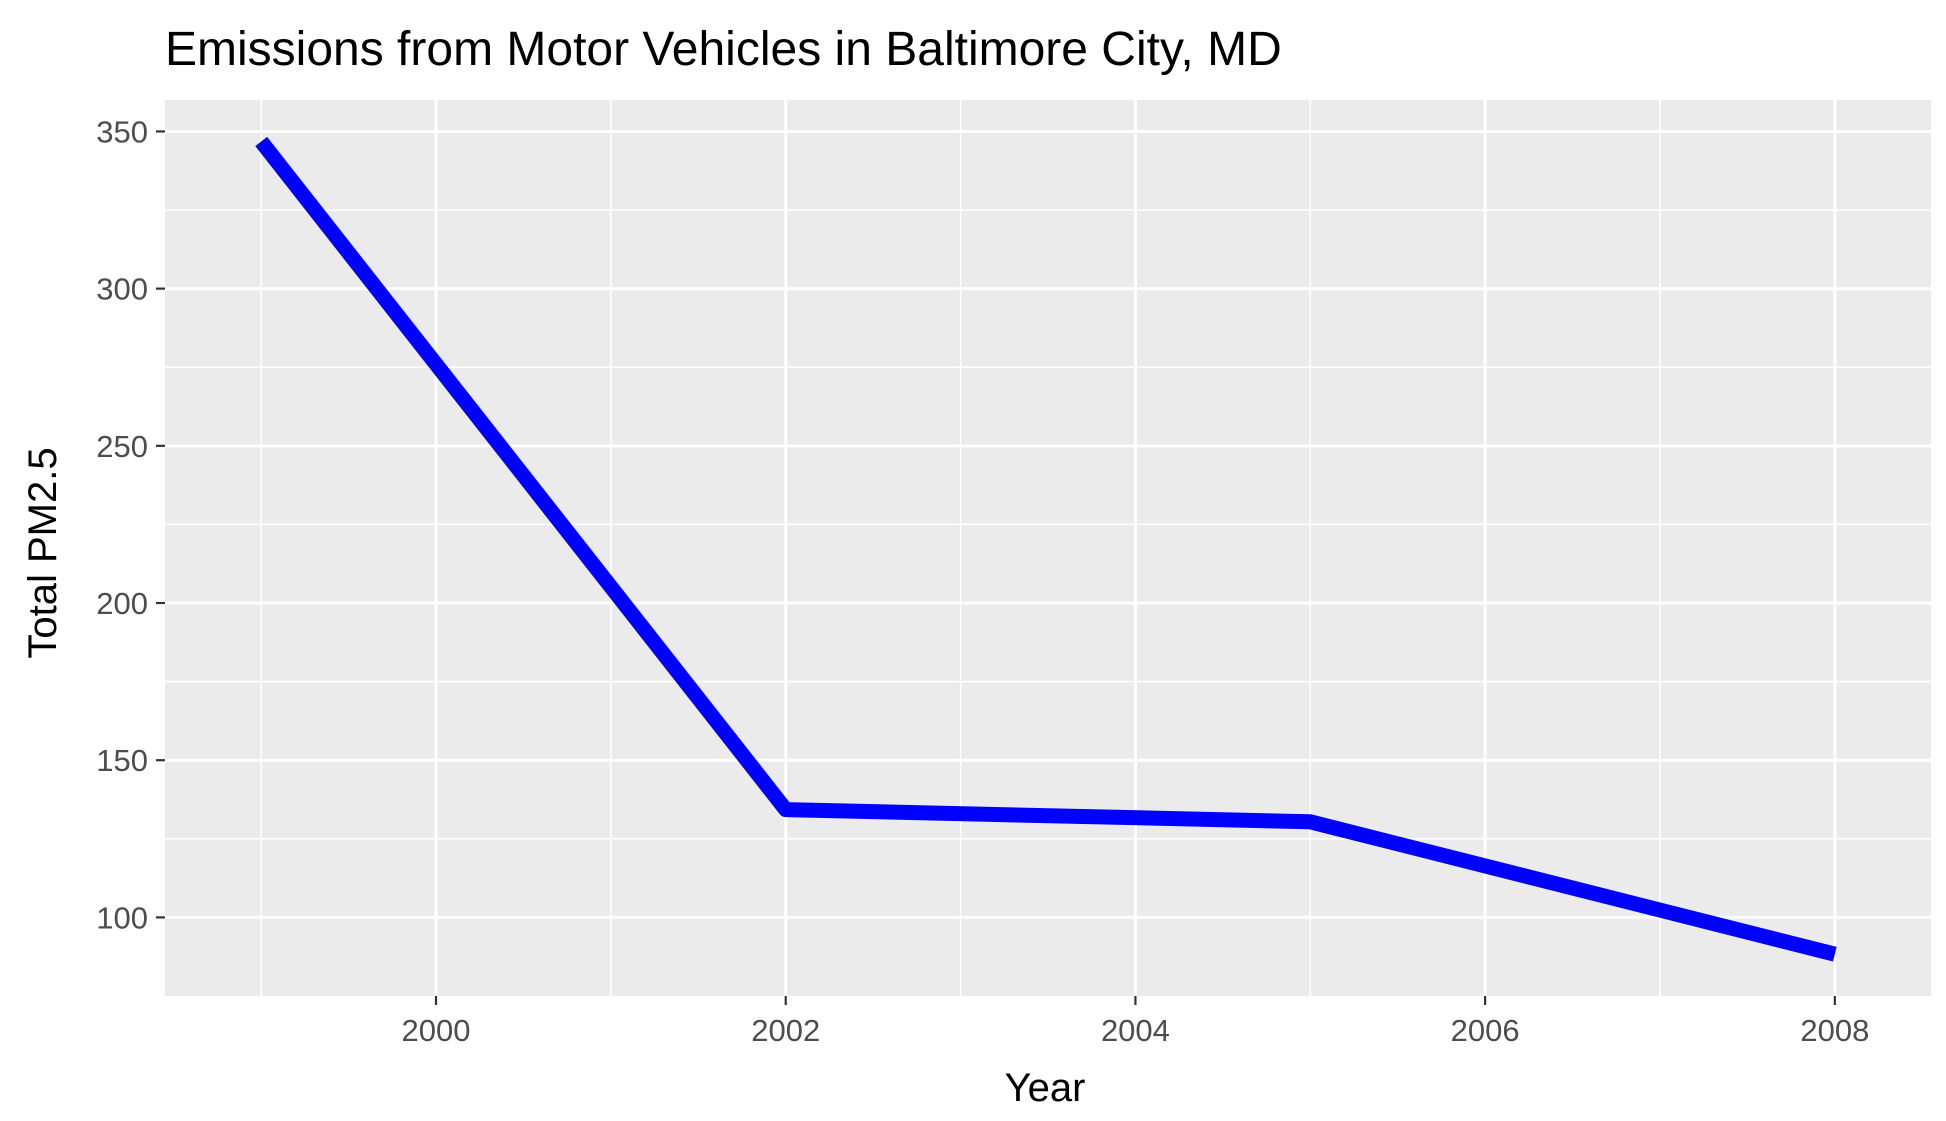 Image resolution: width=1946 pixels, height=1121 pixels. What do you see at coordinates (130, 524) in the screenshot?
I see `y-axis: 100 150 200 250 300 350` at bounding box center [130, 524].